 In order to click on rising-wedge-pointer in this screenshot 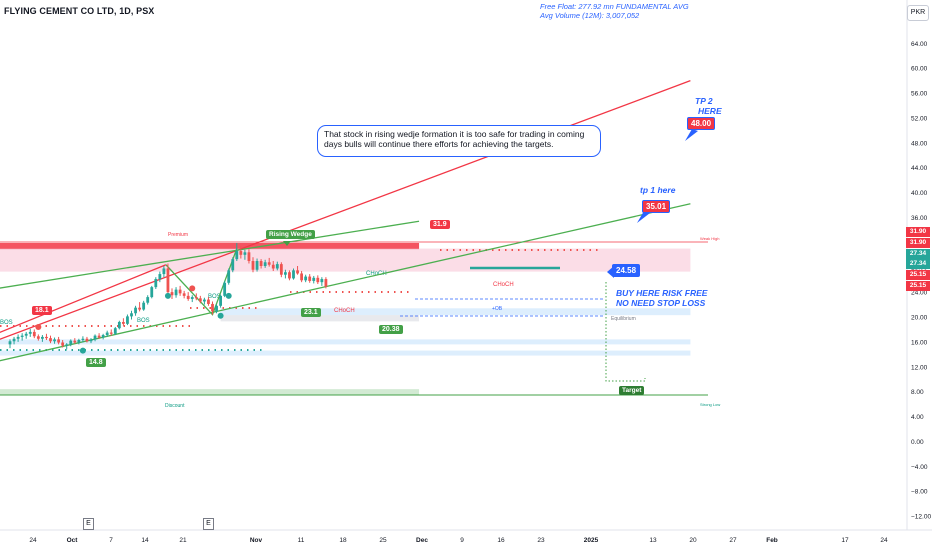, I will do `click(287, 243)`.